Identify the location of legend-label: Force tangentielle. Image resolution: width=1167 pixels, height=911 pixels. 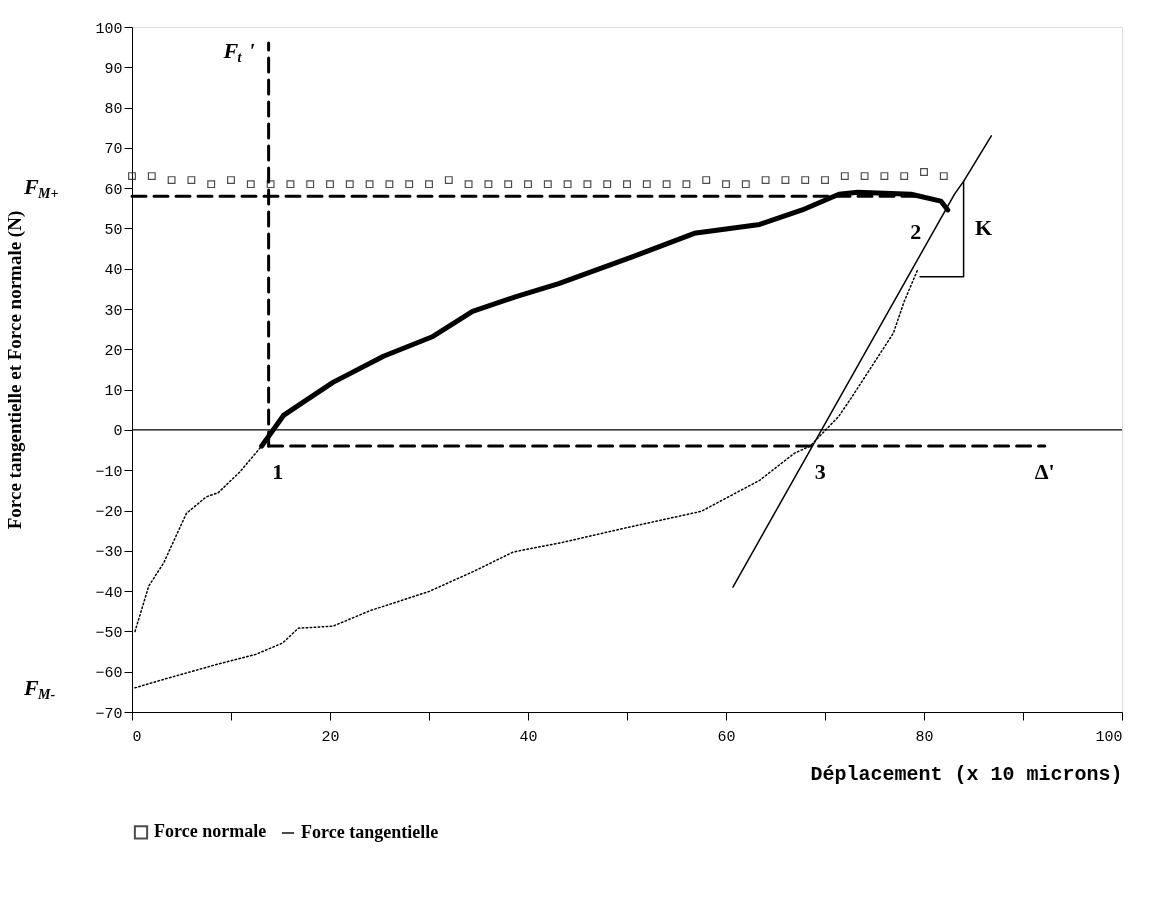
(370, 832).